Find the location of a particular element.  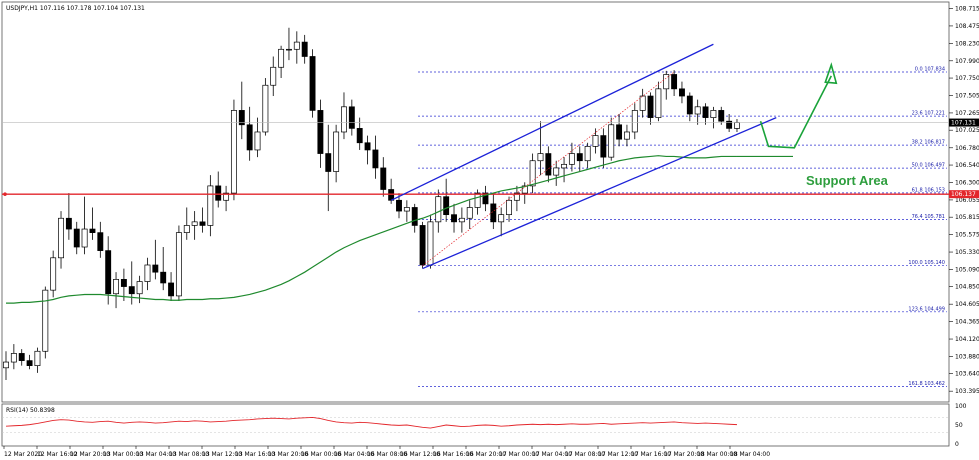

y-tick-label: 106.300 is located at coordinates (967, 182).